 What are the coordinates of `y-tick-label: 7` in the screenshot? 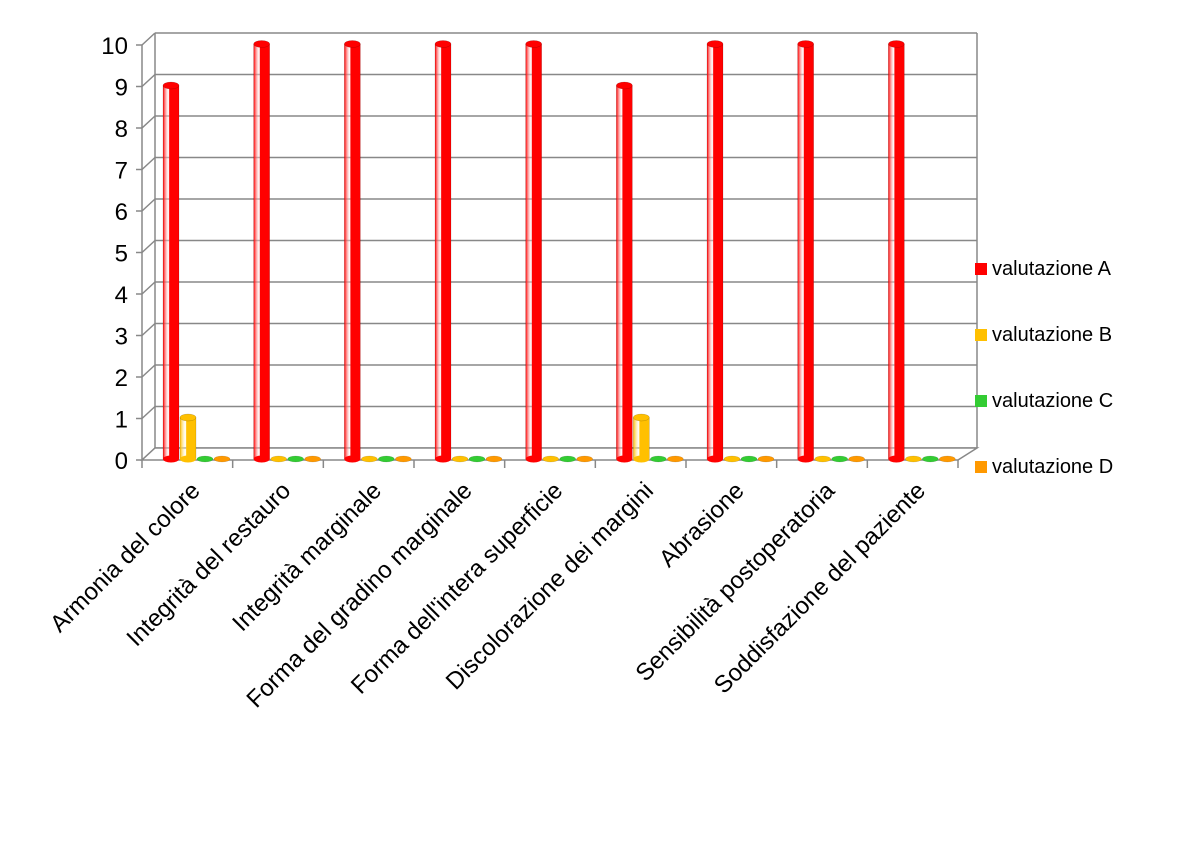 It's located at (121, 171).